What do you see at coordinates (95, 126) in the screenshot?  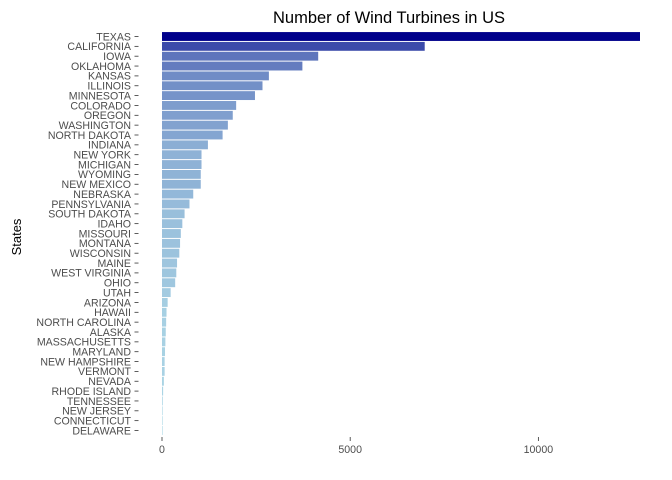 I see `category-label: WASHINGTON` at bounding box center [95, 126].